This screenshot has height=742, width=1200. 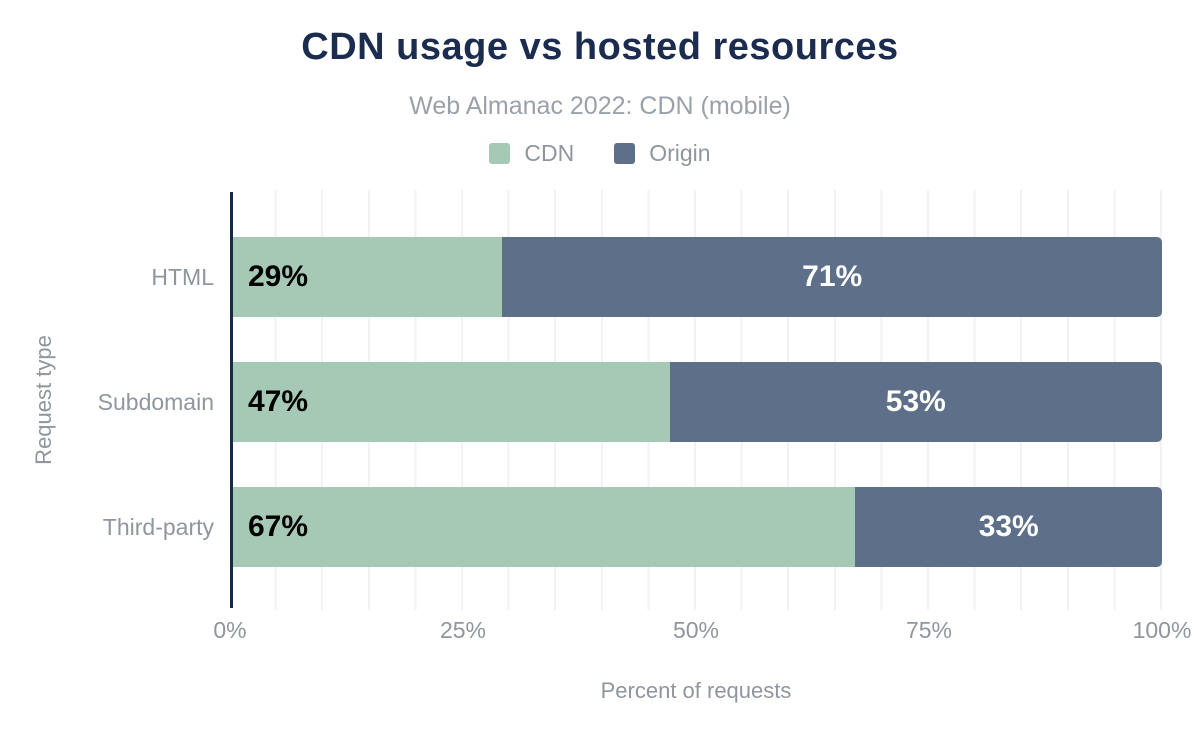 What do you see at coordinates (463, 630) in the screenshot?
I see `x-tick-25: 25%` at bounding box center [463, 630].